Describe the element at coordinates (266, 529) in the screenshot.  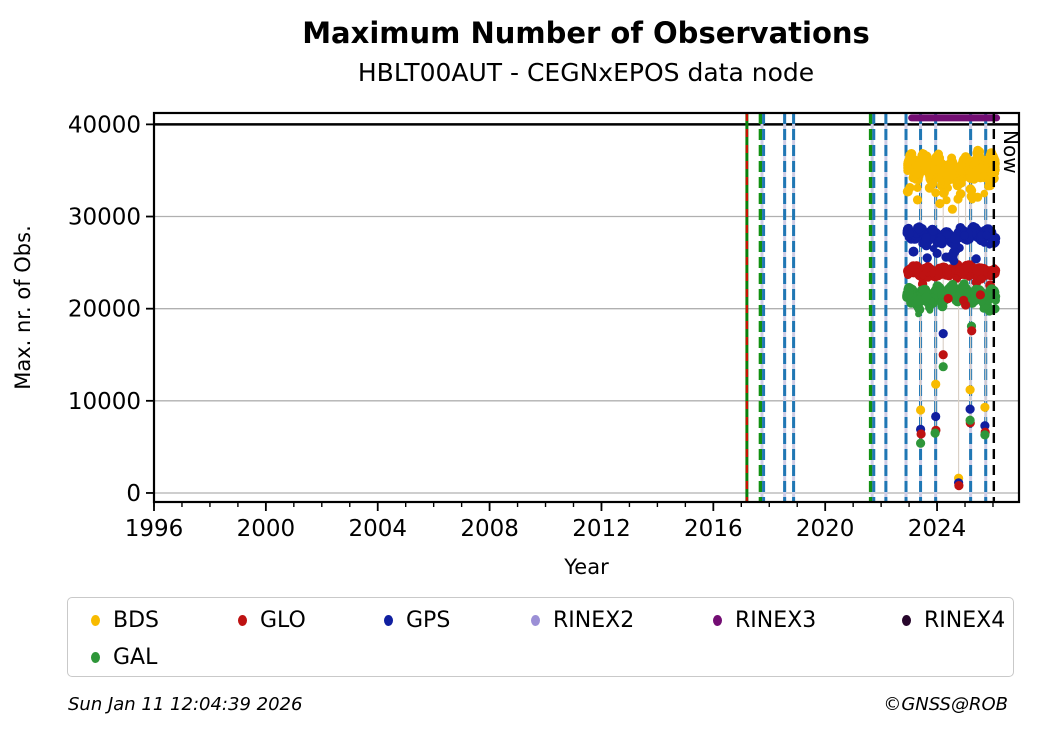
I see `x-tick-label: 2000` at that location.